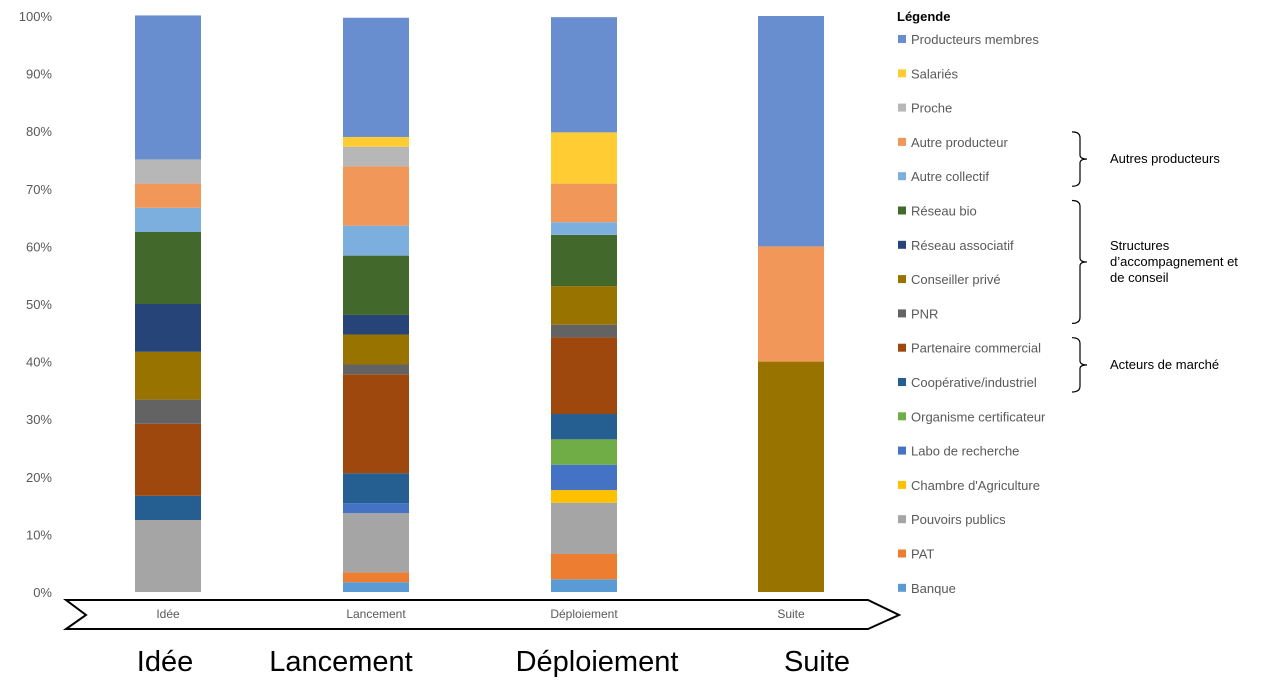  What do you see at coordinates (168, 328) in the screenshot?
I see `bar-segment-idee-reseau-associatif` at bounding box center [168, 328].